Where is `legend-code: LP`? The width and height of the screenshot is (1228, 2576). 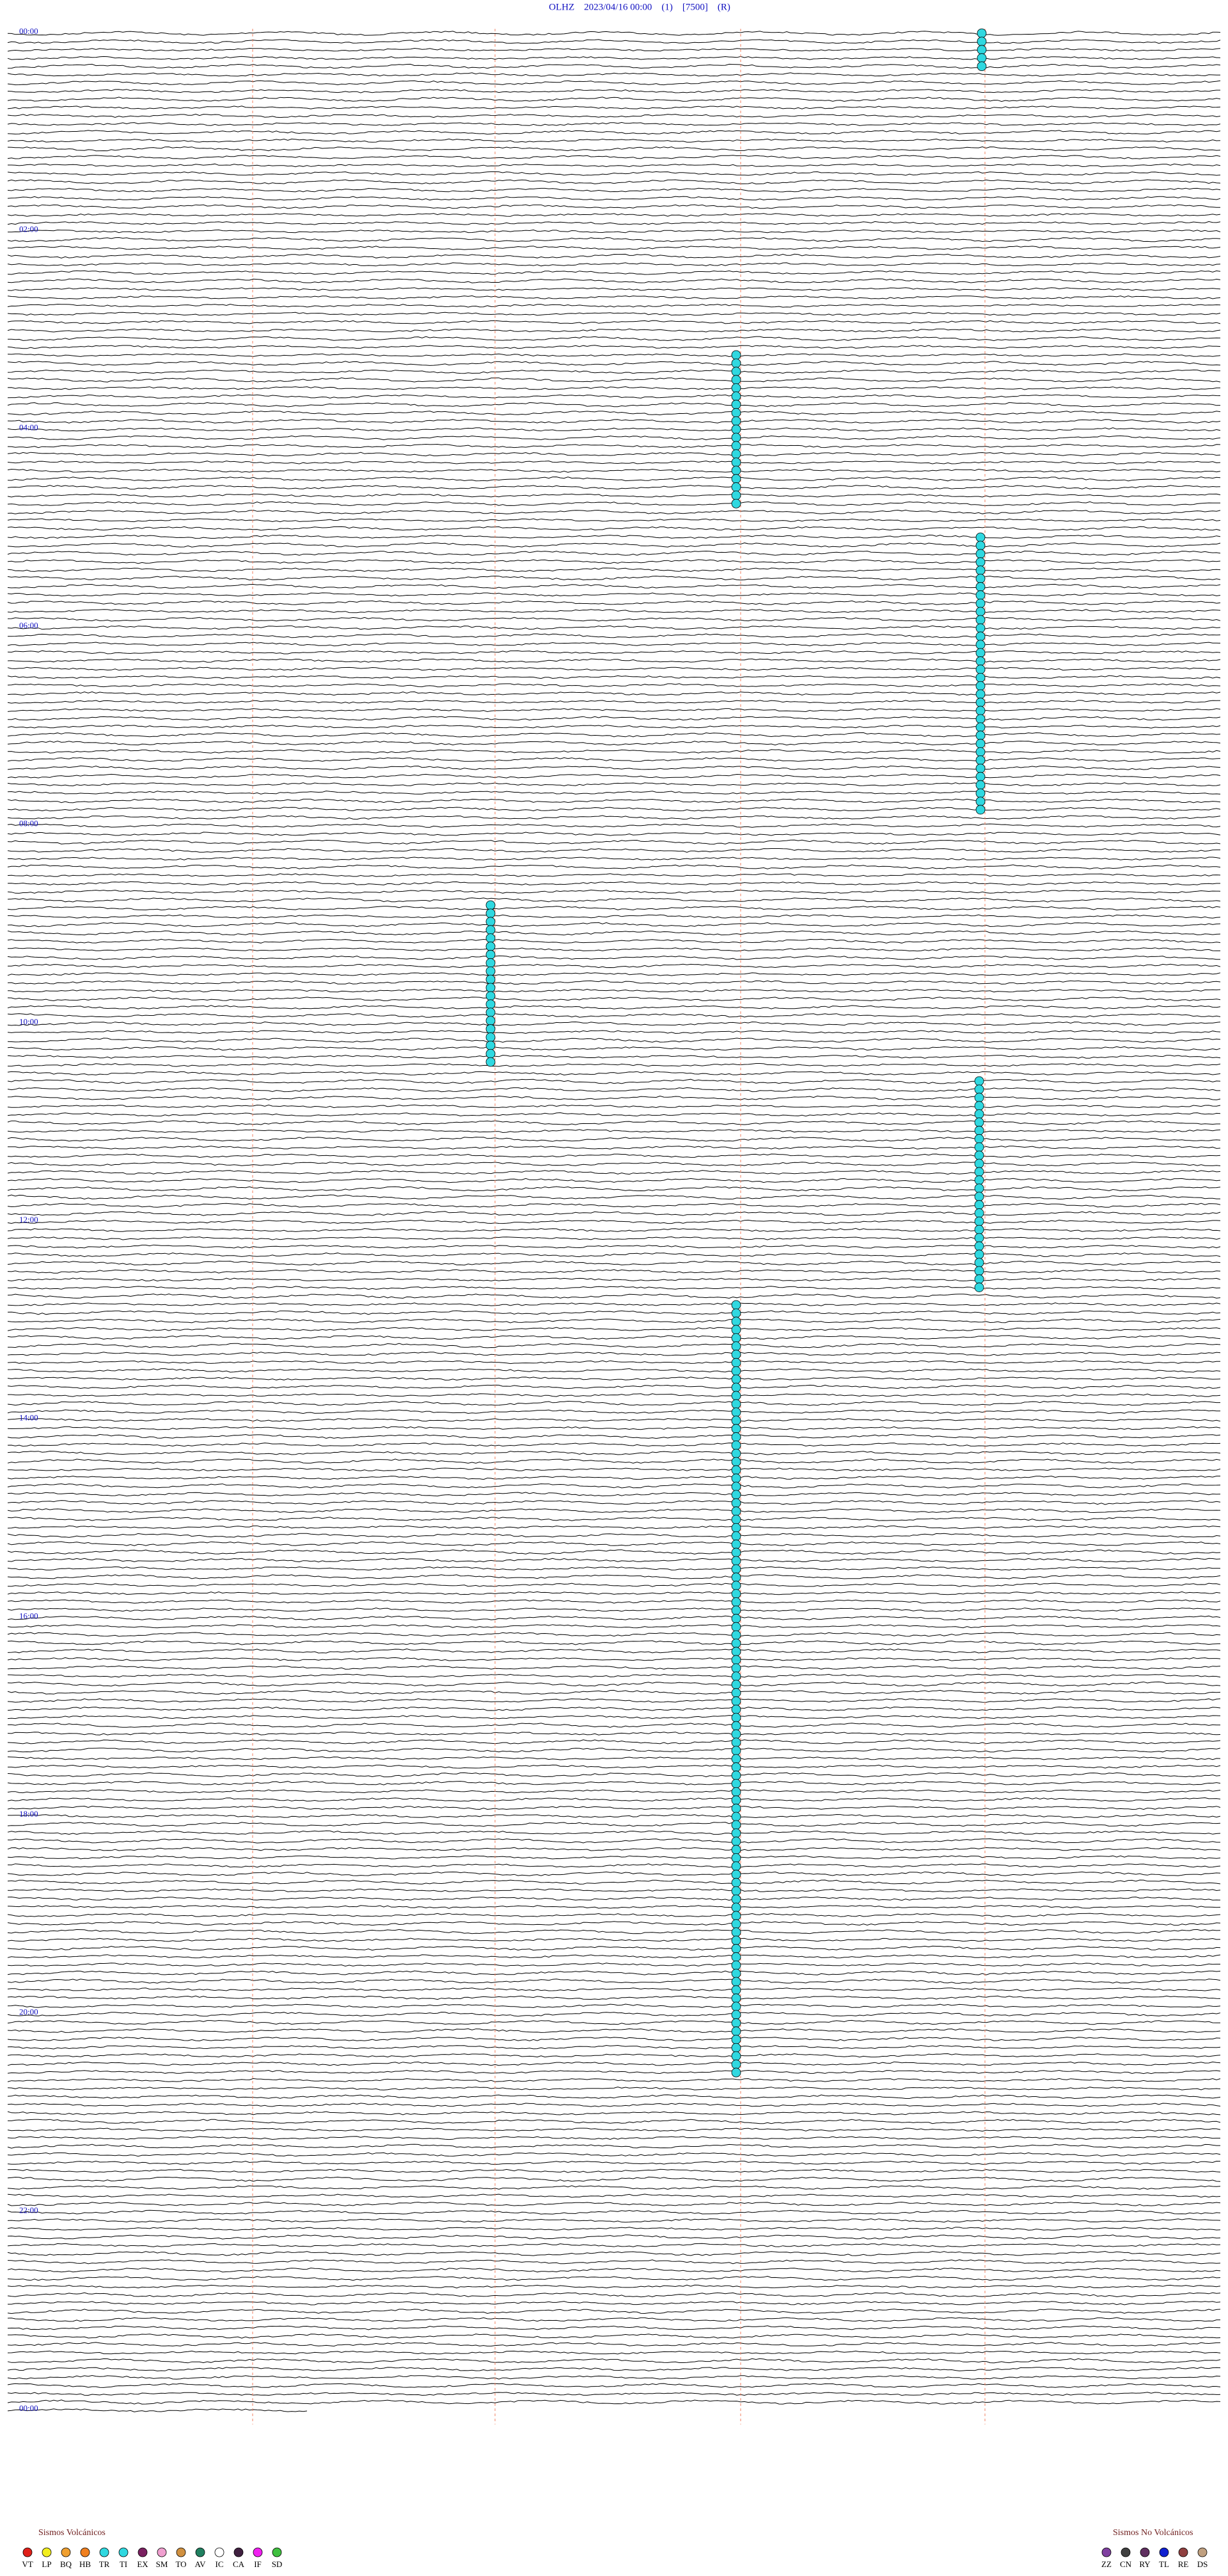 legend-code: LP is located at coordinates (46, 2564).